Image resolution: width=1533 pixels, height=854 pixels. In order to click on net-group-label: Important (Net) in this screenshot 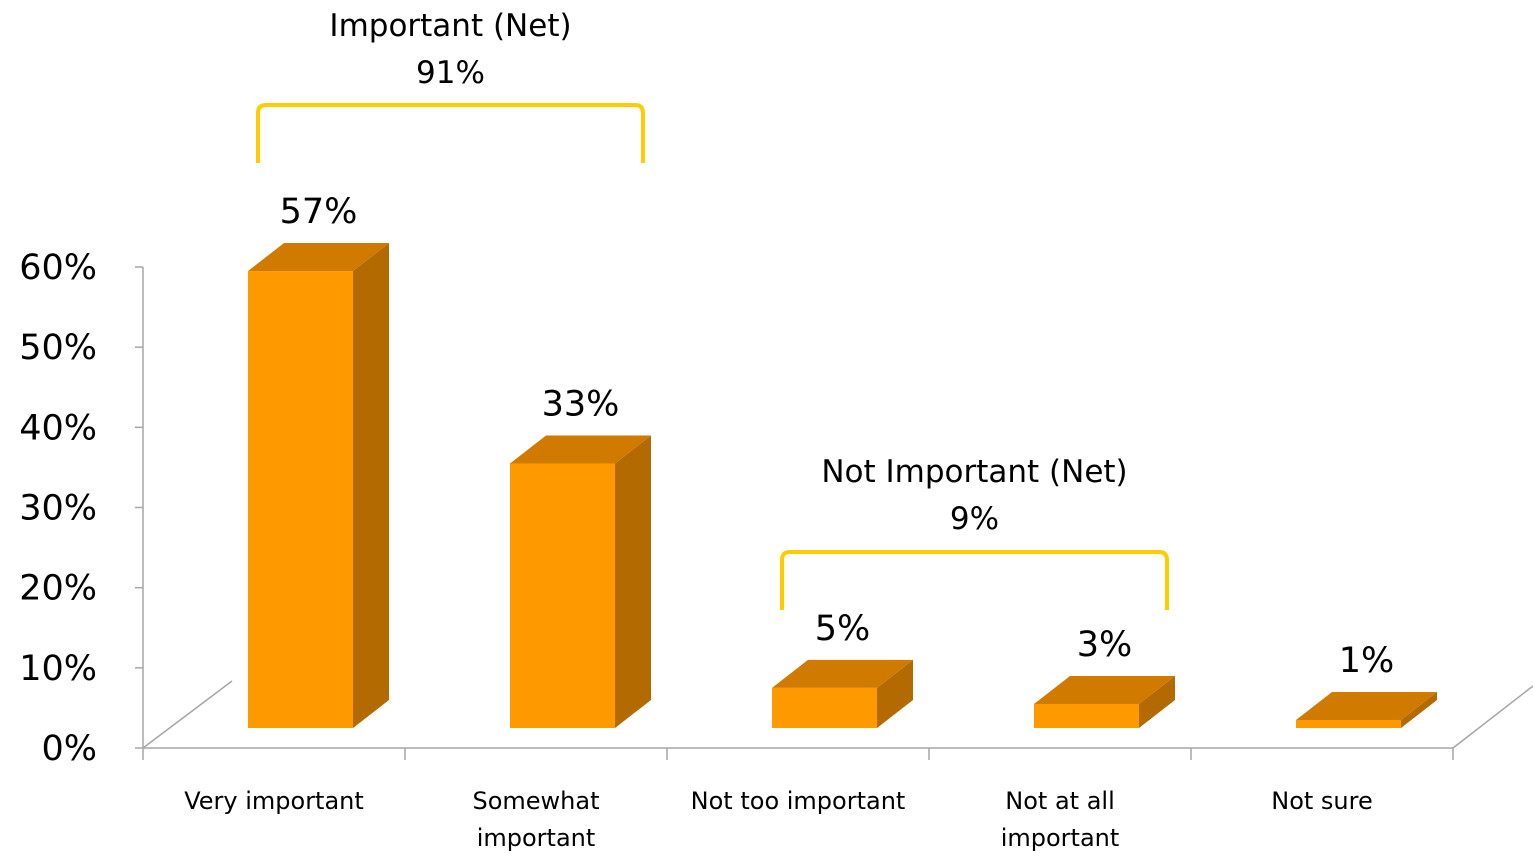, I will do `click(450, 26)`.